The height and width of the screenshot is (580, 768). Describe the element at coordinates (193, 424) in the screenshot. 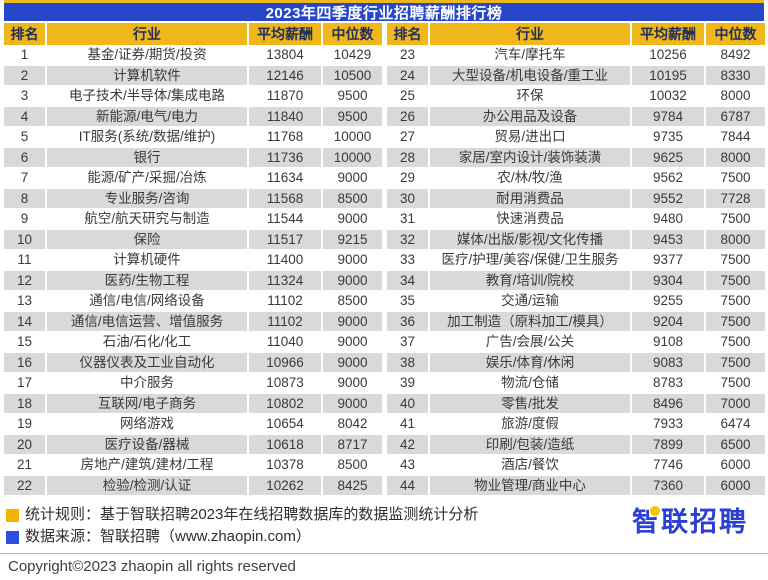

I see `table-row: 19 网络游戏 10654 8042` at that location.